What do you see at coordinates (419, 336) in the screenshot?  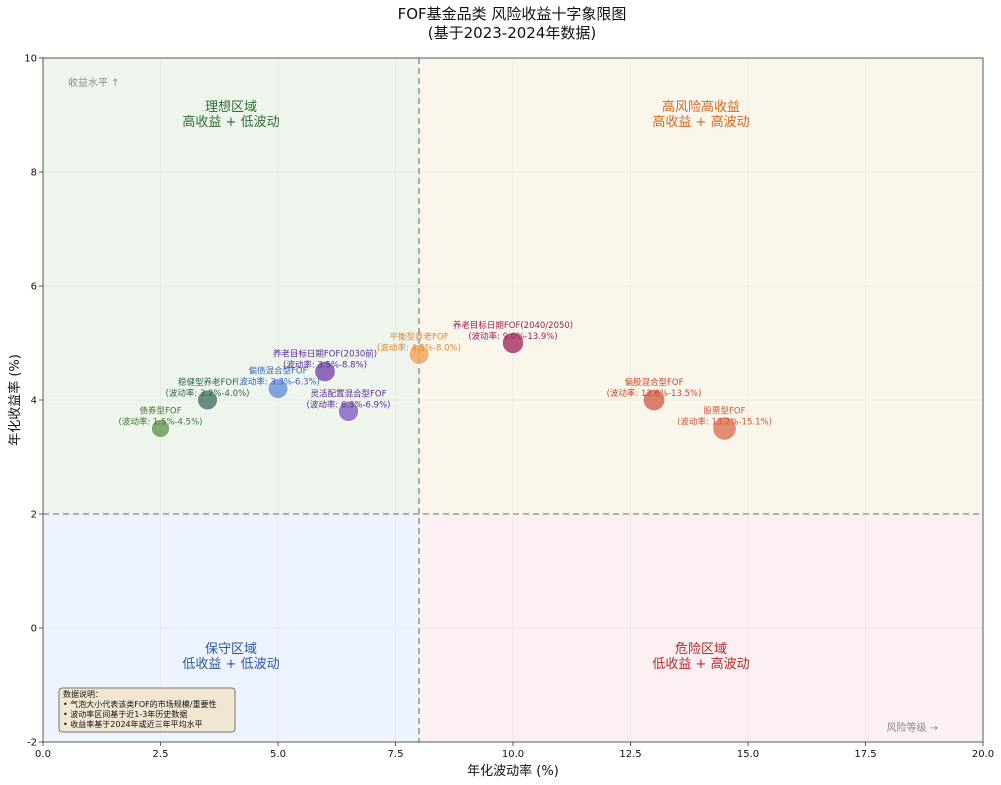 I see `point-name-label: 平衡型养老FOF` at bounding box center [419, 336].